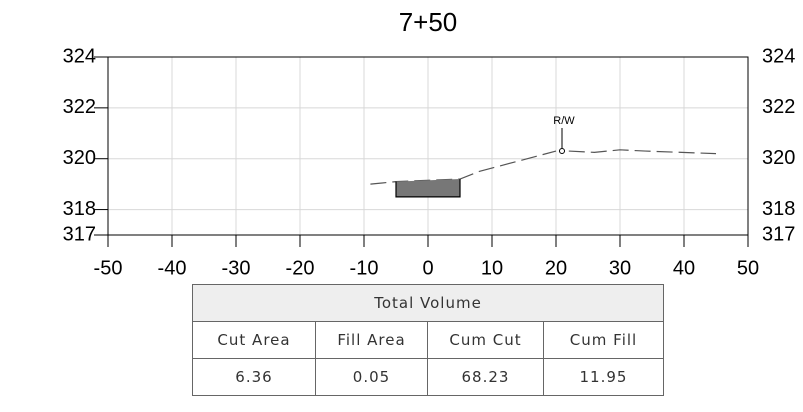 The width and height of the screenshot is (803, 412). Describe the element at coordinates (364, 268) in the screenshot. I see `x-tick-label: -10` at that location.